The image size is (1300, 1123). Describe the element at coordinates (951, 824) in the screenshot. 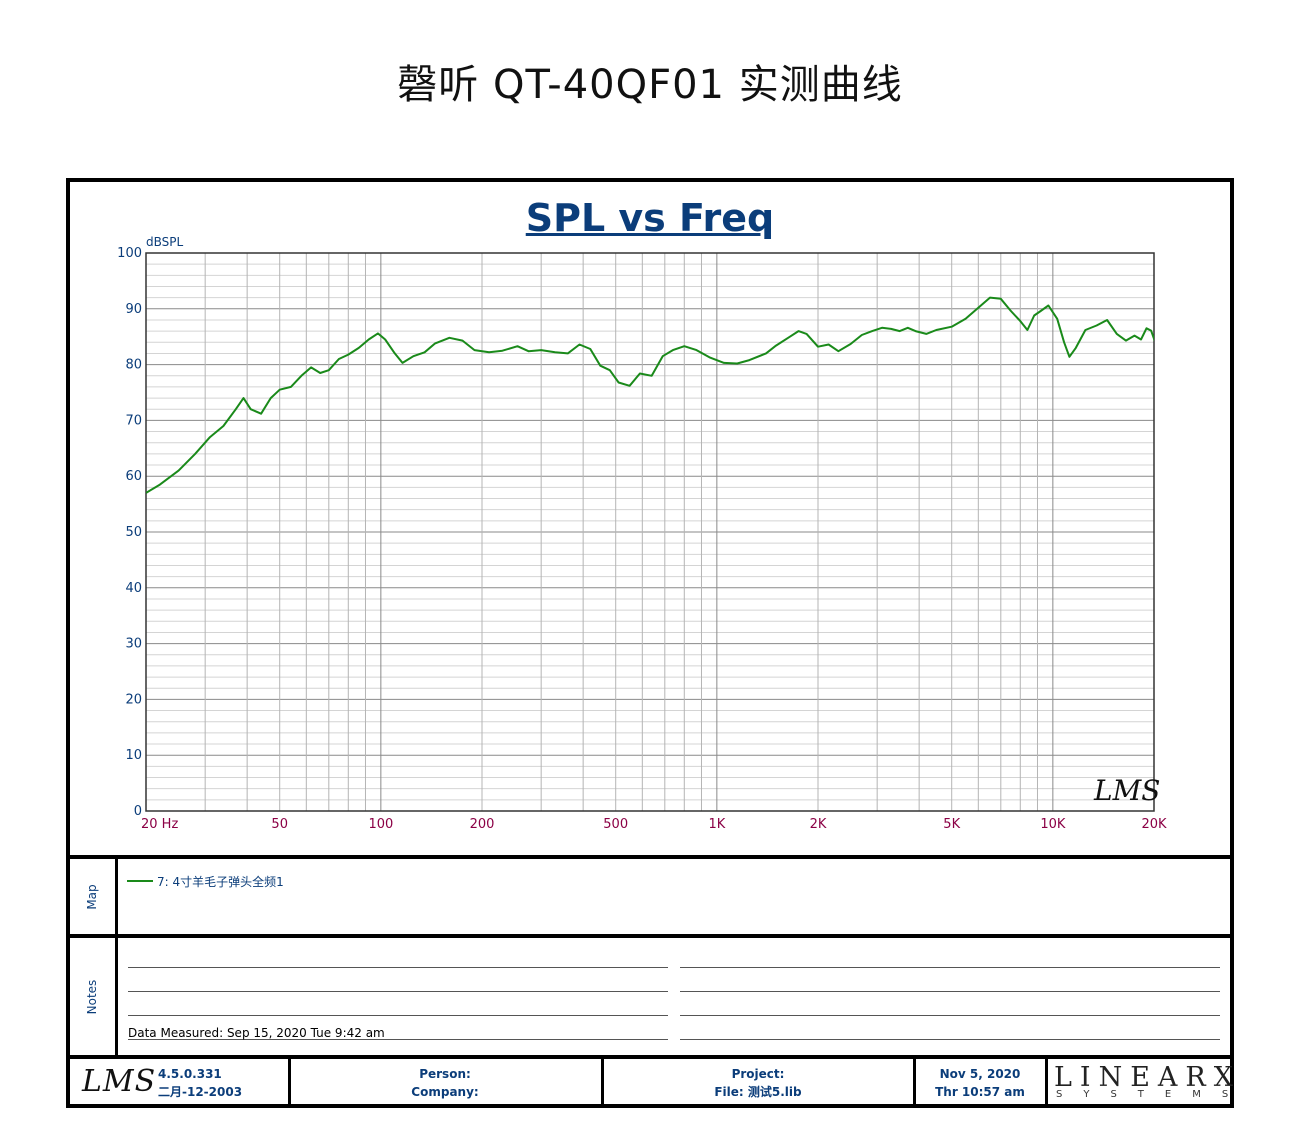

I see `x-tick-label: 5K` at that location.